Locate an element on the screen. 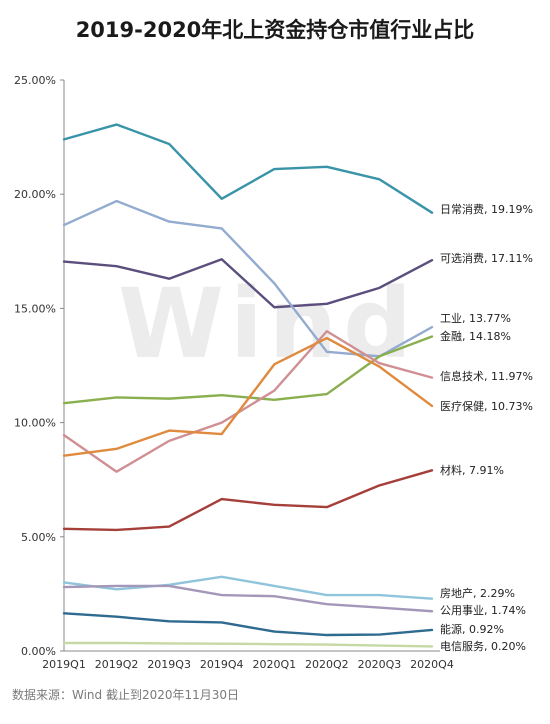  y-tick-label: 5.00% is located at coordinates (38, 537).